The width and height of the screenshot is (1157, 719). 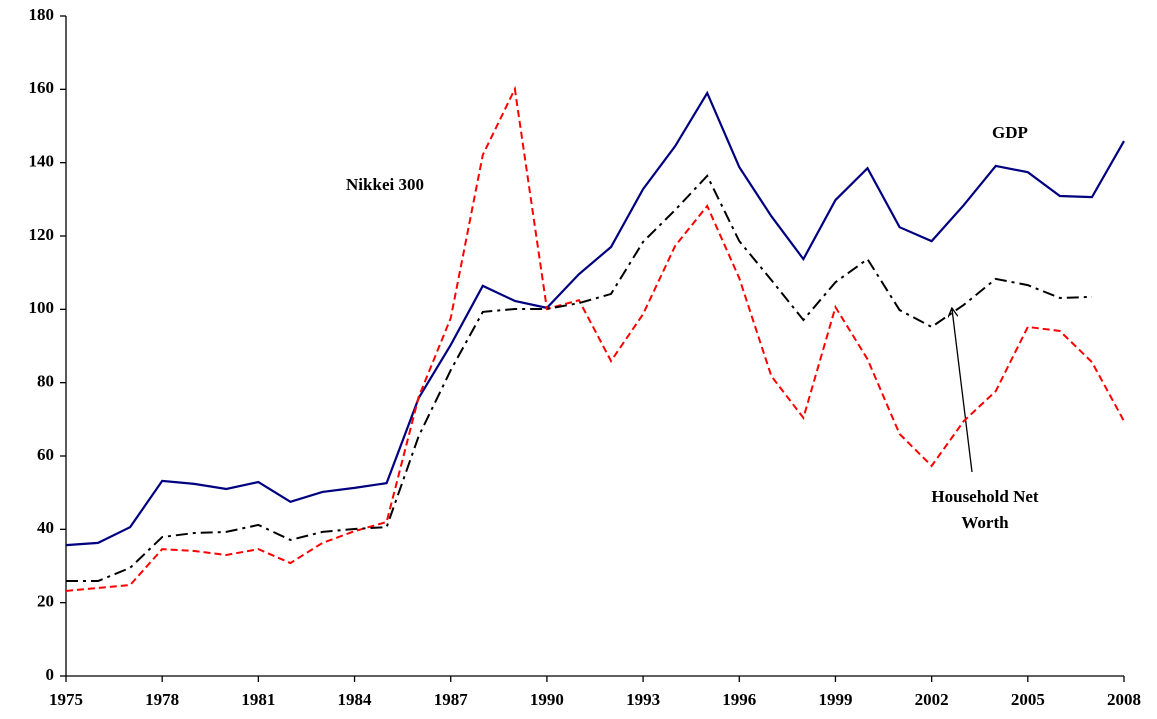 What do you see at coordinates (45, 454) in the screenshot?
I see `y-tick-label: 60` at bounding box center [45, 454].